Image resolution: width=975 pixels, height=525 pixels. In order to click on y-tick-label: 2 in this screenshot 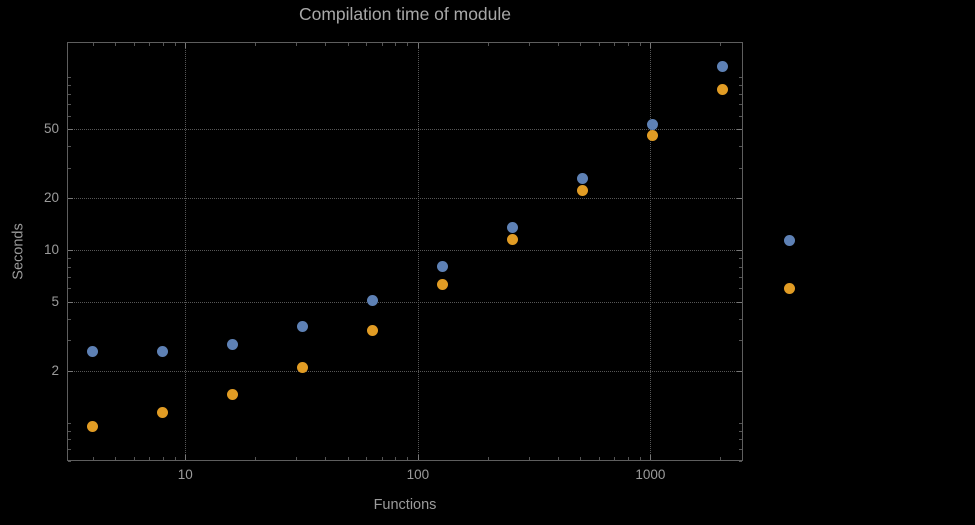, I will do `click(55, 370)`.